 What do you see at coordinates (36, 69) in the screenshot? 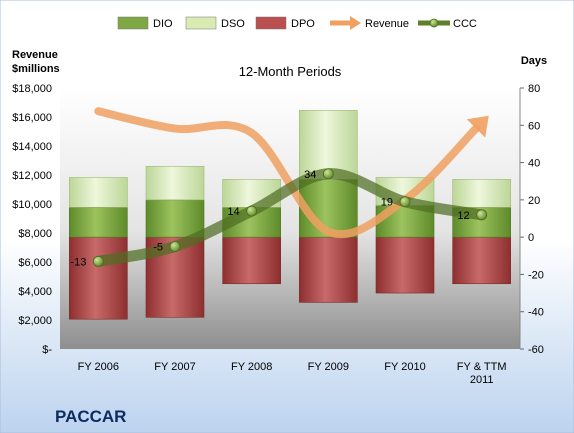
I see `left-axis-title-line-2: $millions` at bounding box center [36, 69].